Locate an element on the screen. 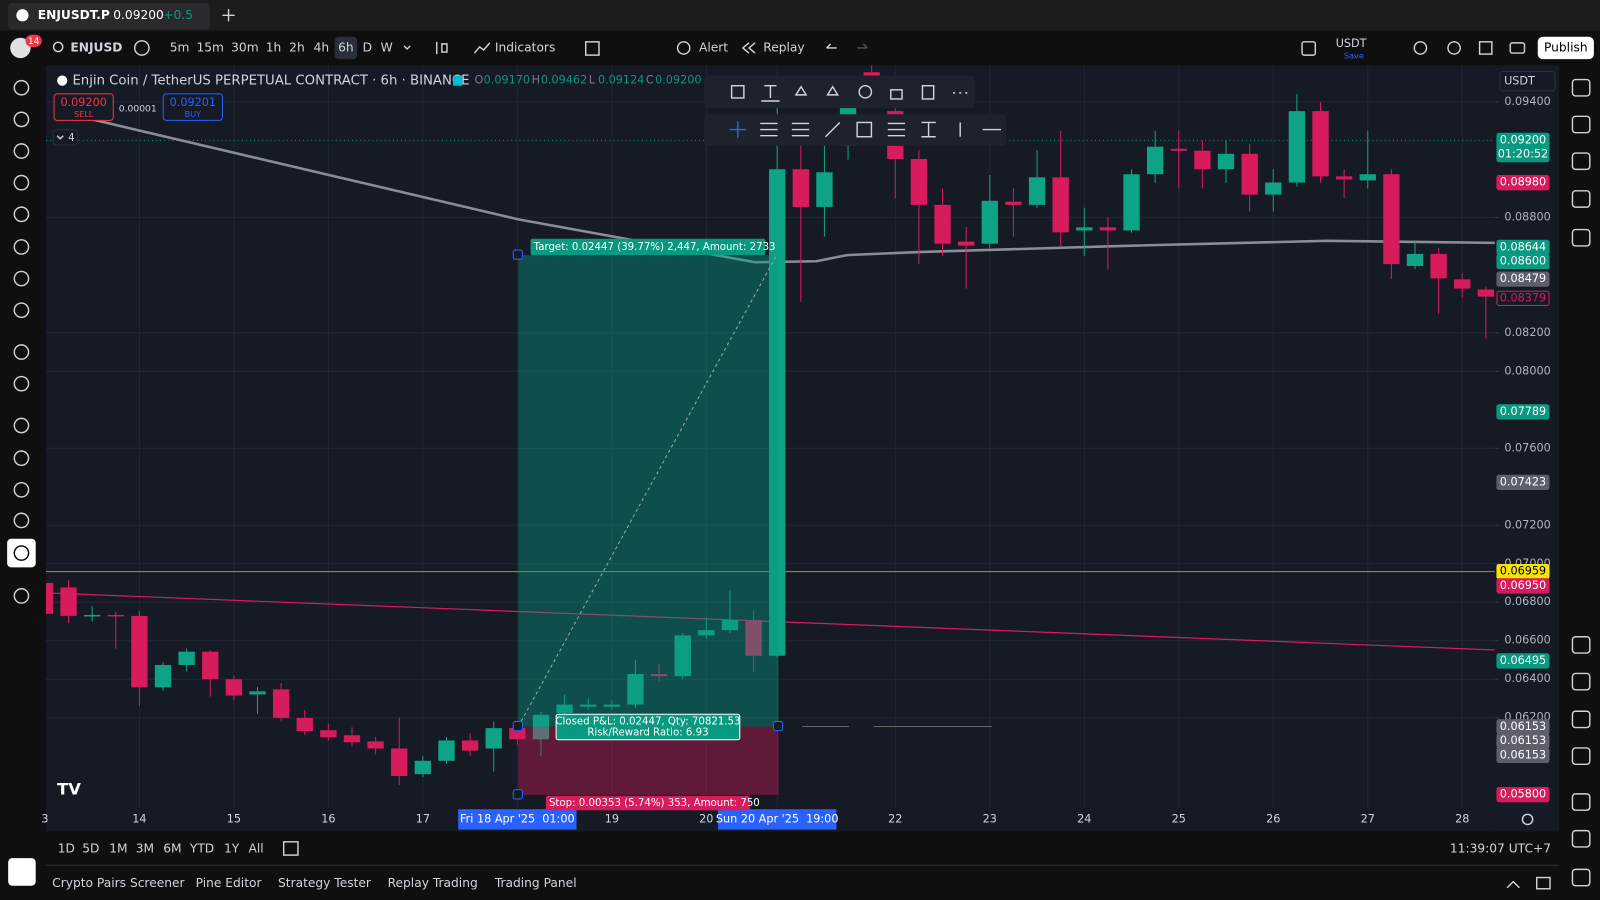 Image resolution: width=1600 pixels, height=900 pixels. interval-button: 15m is located at coordinates (210, 47).